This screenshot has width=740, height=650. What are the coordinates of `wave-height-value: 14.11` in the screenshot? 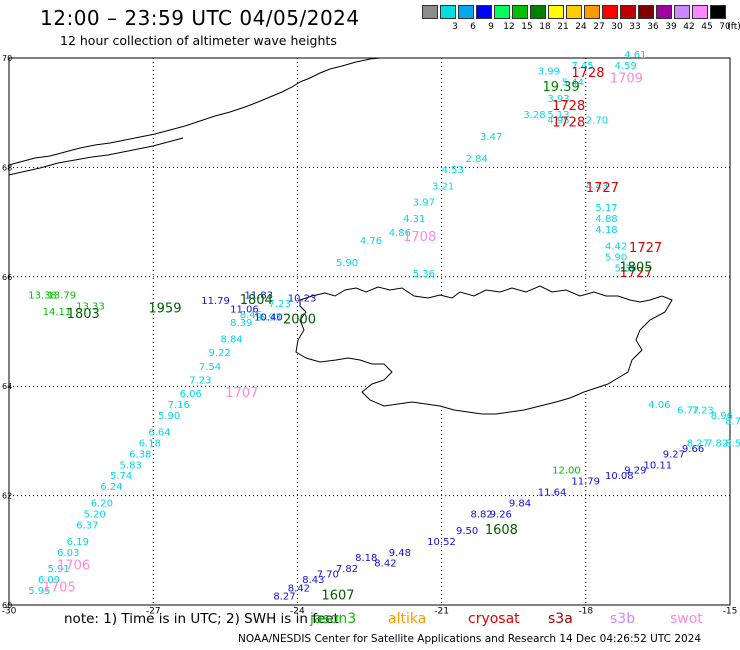 It's located at (57, 312).